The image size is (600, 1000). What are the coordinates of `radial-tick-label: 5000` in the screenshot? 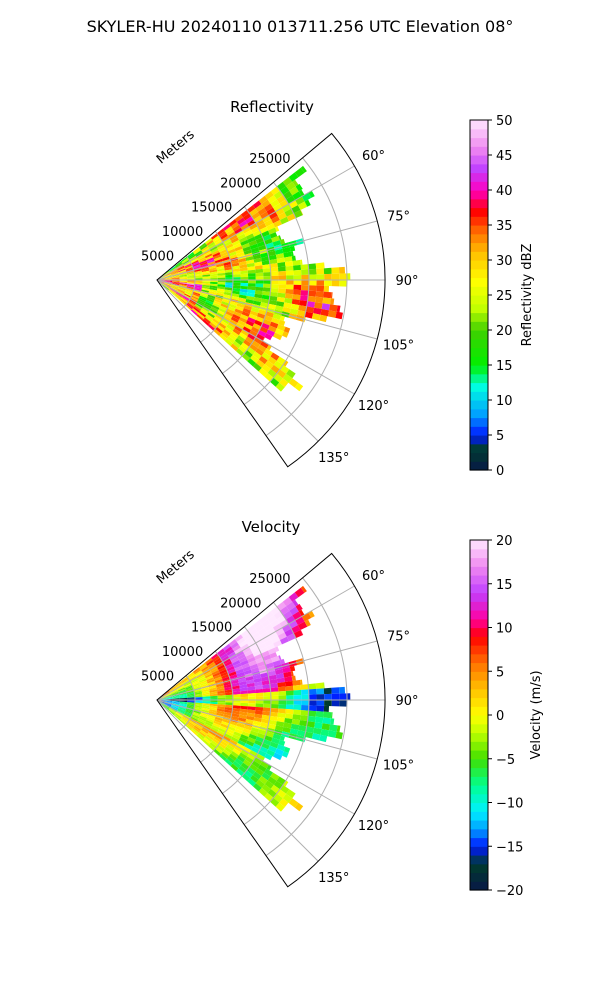 It's located at (157, 257).